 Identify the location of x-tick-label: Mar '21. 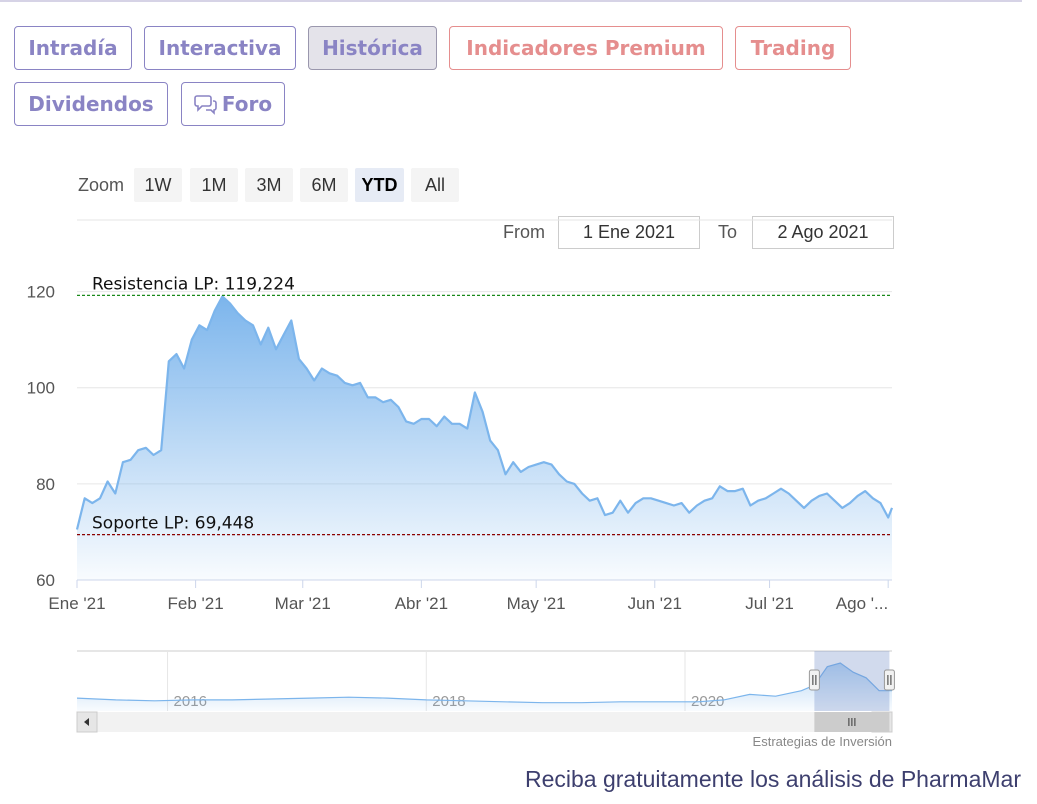
(303, 603).